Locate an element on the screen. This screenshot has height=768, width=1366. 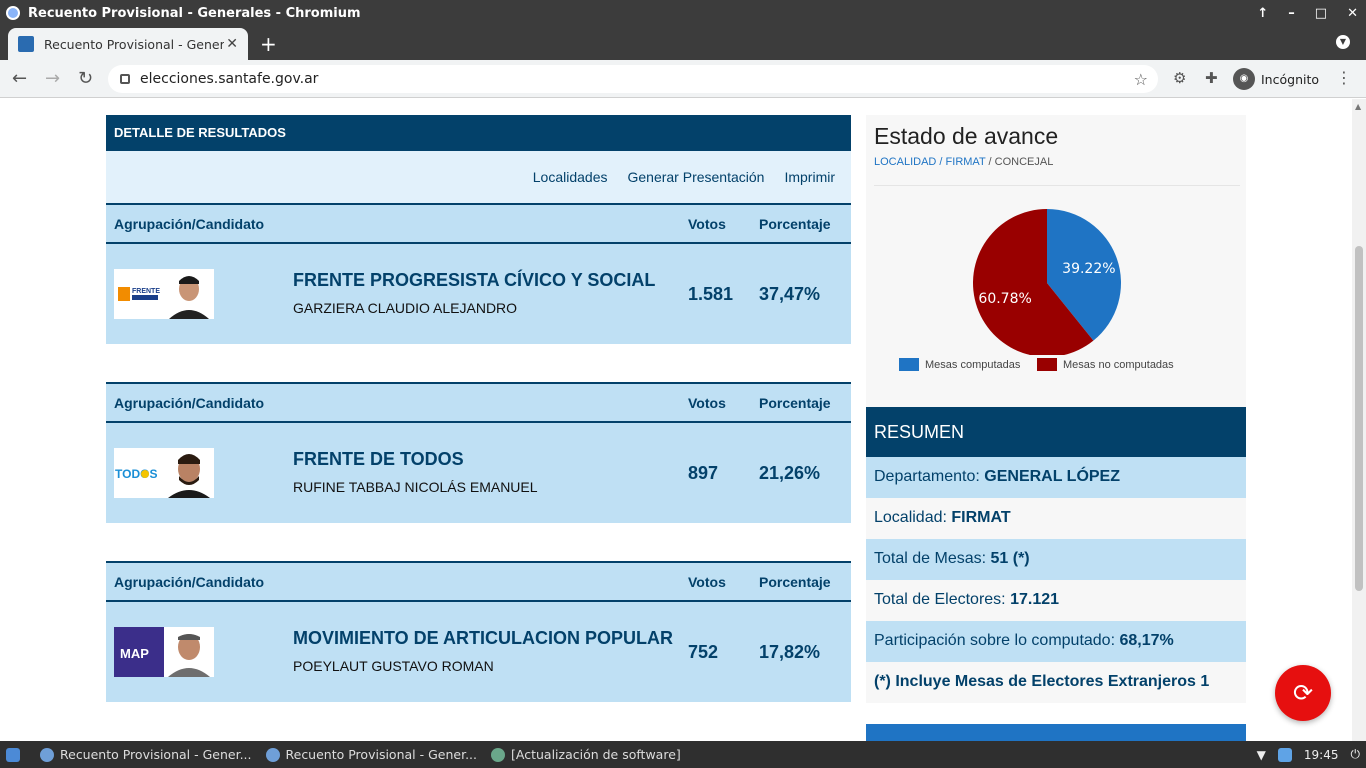
close-window-button: ✕ is located at coordinates (1352, 13).